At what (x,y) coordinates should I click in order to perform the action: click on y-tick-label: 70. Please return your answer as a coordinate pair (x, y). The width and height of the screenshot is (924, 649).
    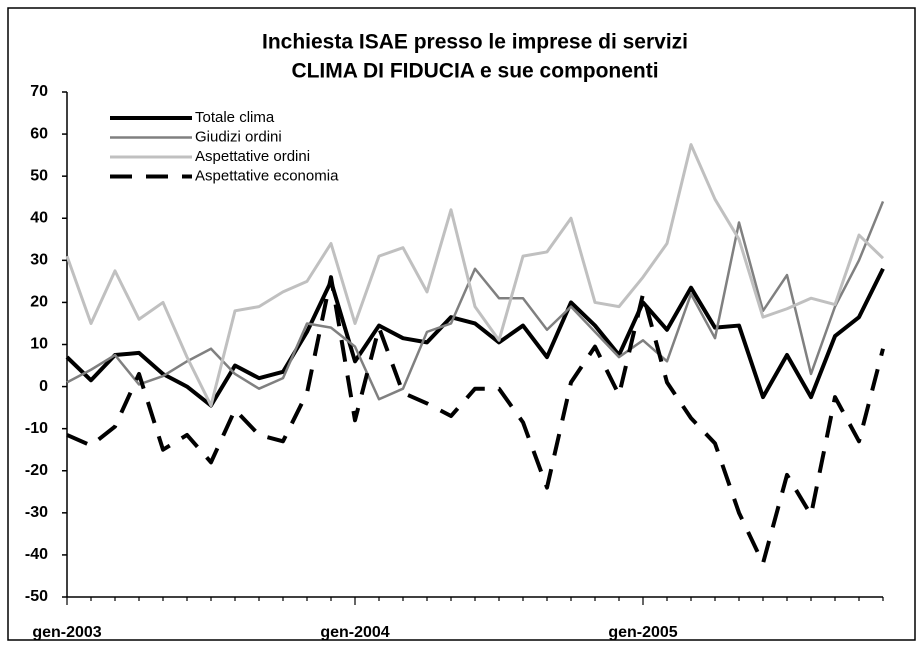
    Looking at the image, I should click on (39, 91).